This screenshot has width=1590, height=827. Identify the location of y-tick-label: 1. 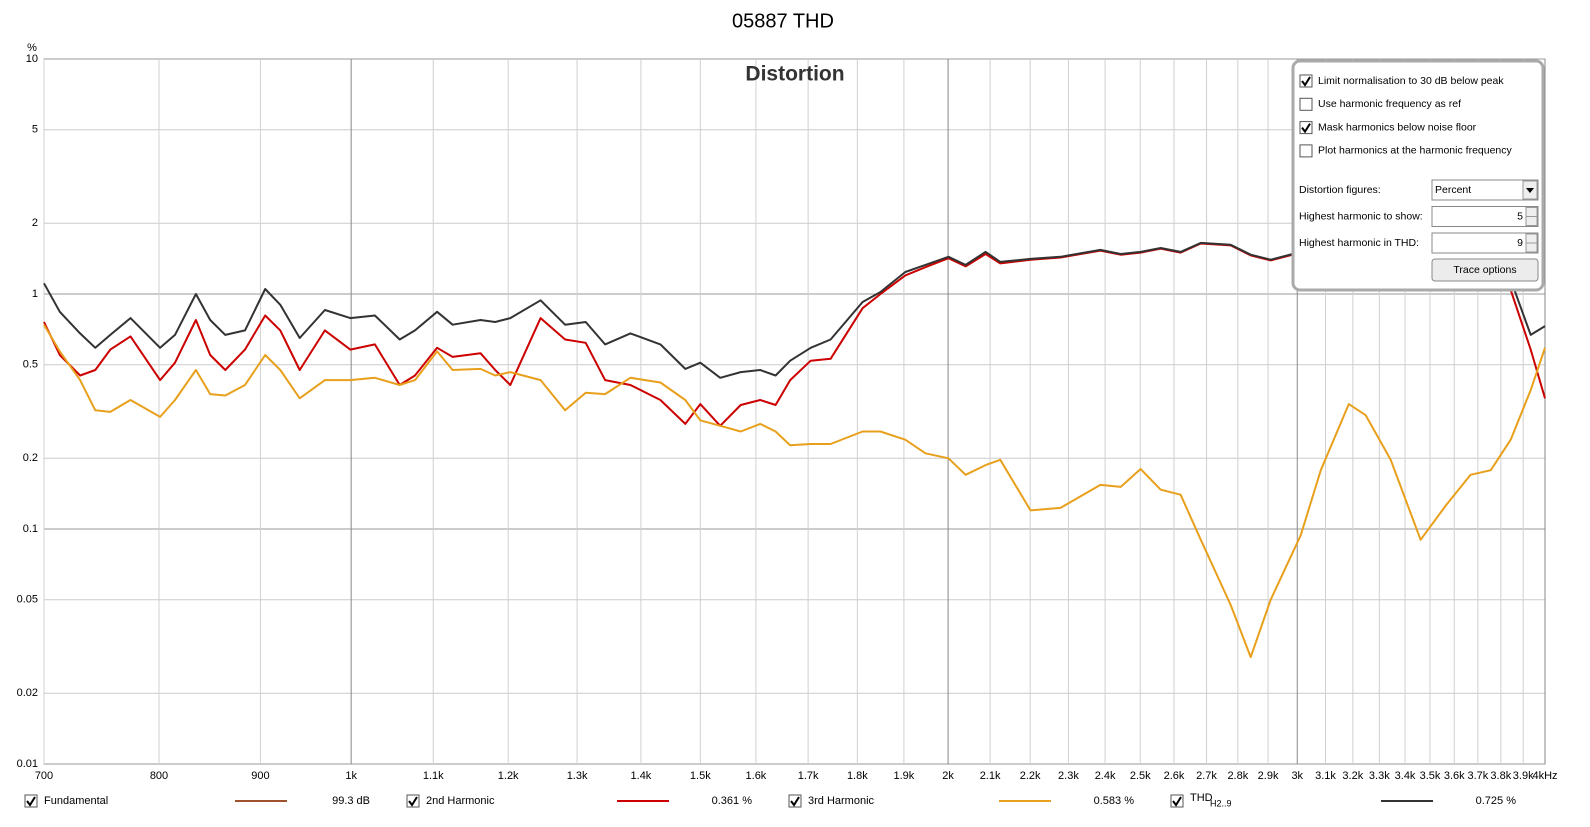
(35, 294).